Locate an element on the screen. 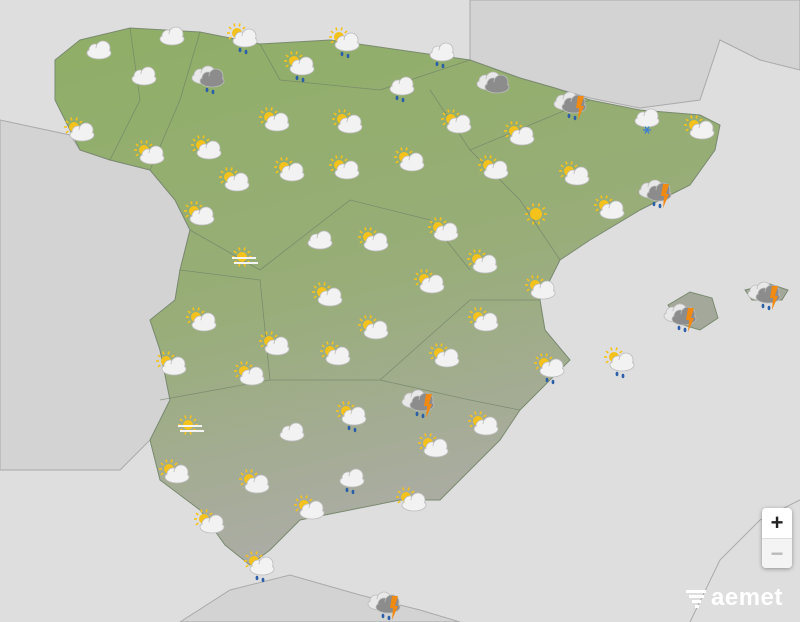 This screenshot has width=800, height=622. sun-icon is located at coordinates (536, 214).